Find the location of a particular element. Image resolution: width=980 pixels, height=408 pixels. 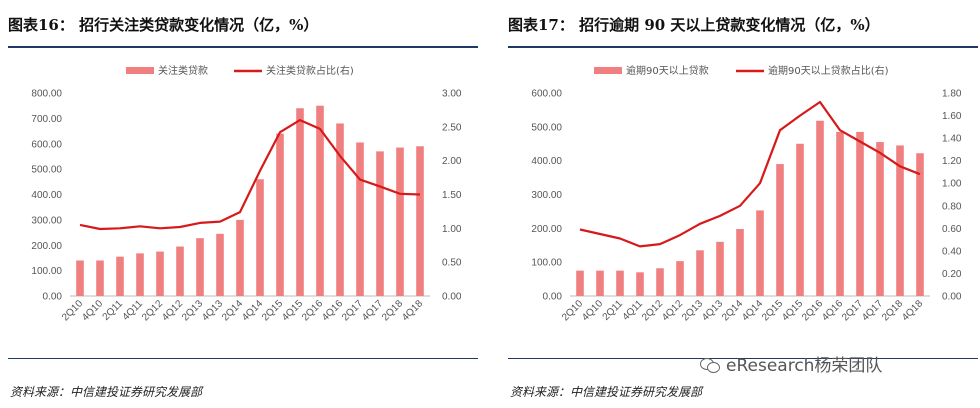

x-tick-label: 2Q11 is located at coordinates (113, 310).